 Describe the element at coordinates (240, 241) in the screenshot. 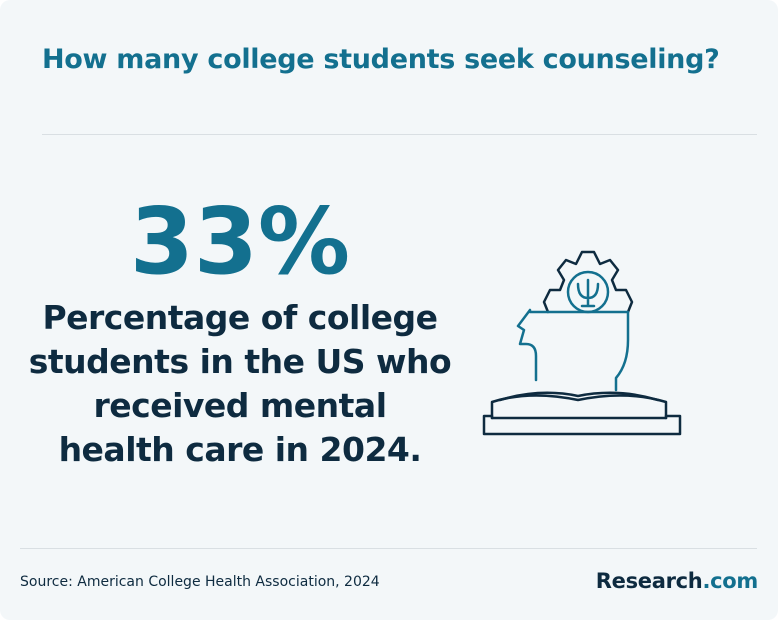

I see `stat-value: 33%` at that location.